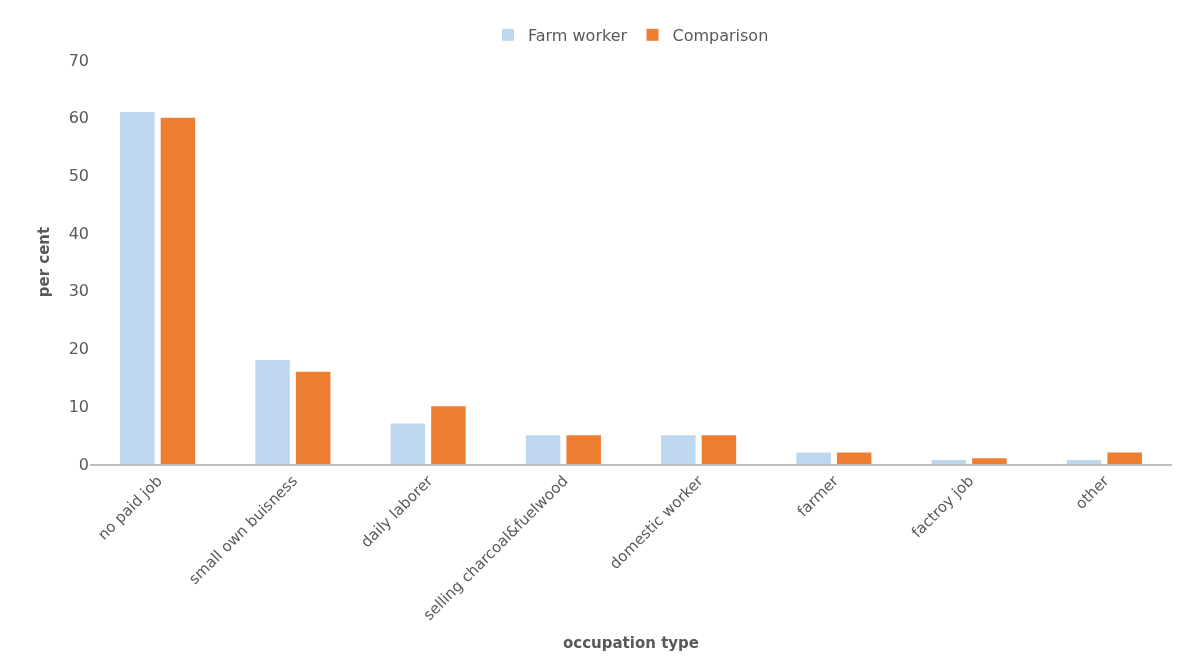 The width and height of the screenshot is (1202, 661). Describe the element at coordinates (578, 36) in the screenshot. I see `legend-label: Farm worker` at that location.